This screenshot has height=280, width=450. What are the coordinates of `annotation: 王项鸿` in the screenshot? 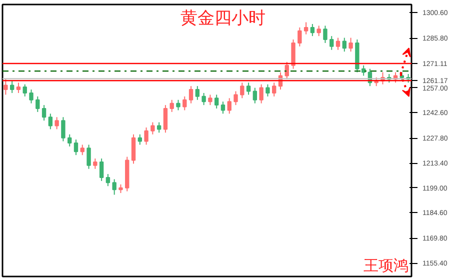 It's located at (385, 265).